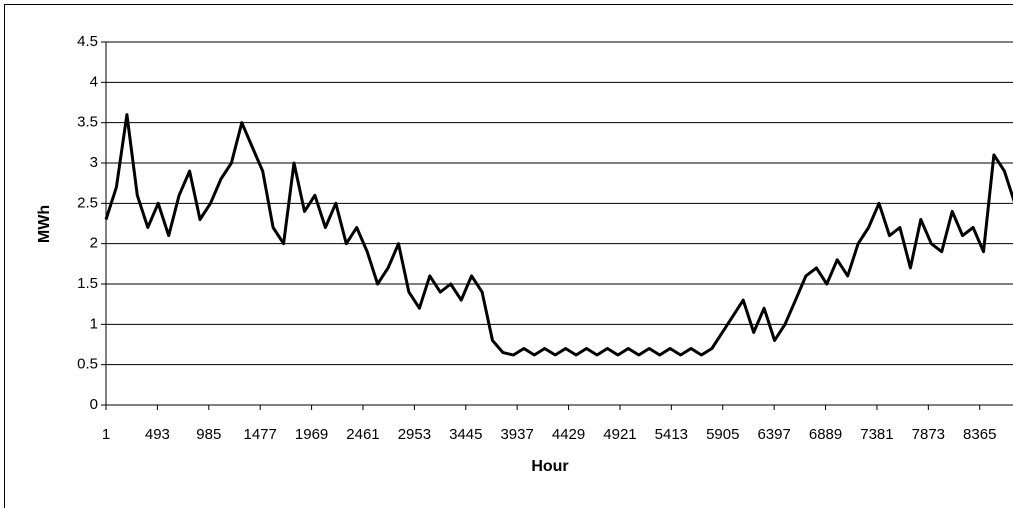 This screenshot has width=1013, height=508. Describe the element at coordinates (928, 434) in the screenshot. I see `x-tick-label: 7873` at that location.